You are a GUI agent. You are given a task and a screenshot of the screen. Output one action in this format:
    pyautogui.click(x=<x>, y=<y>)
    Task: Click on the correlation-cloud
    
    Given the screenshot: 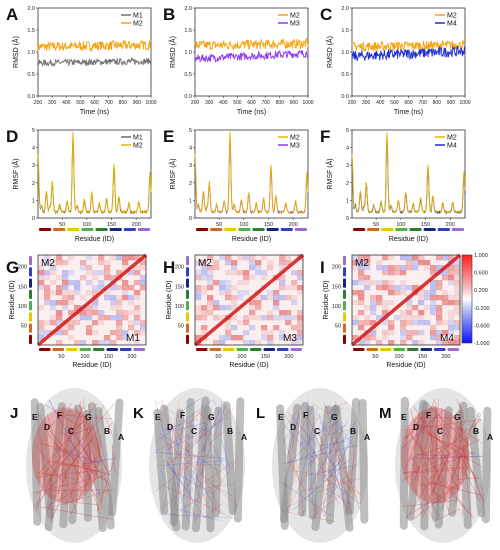 What is the action you would take?
    pyautogui.click(x=66, y=455)
    